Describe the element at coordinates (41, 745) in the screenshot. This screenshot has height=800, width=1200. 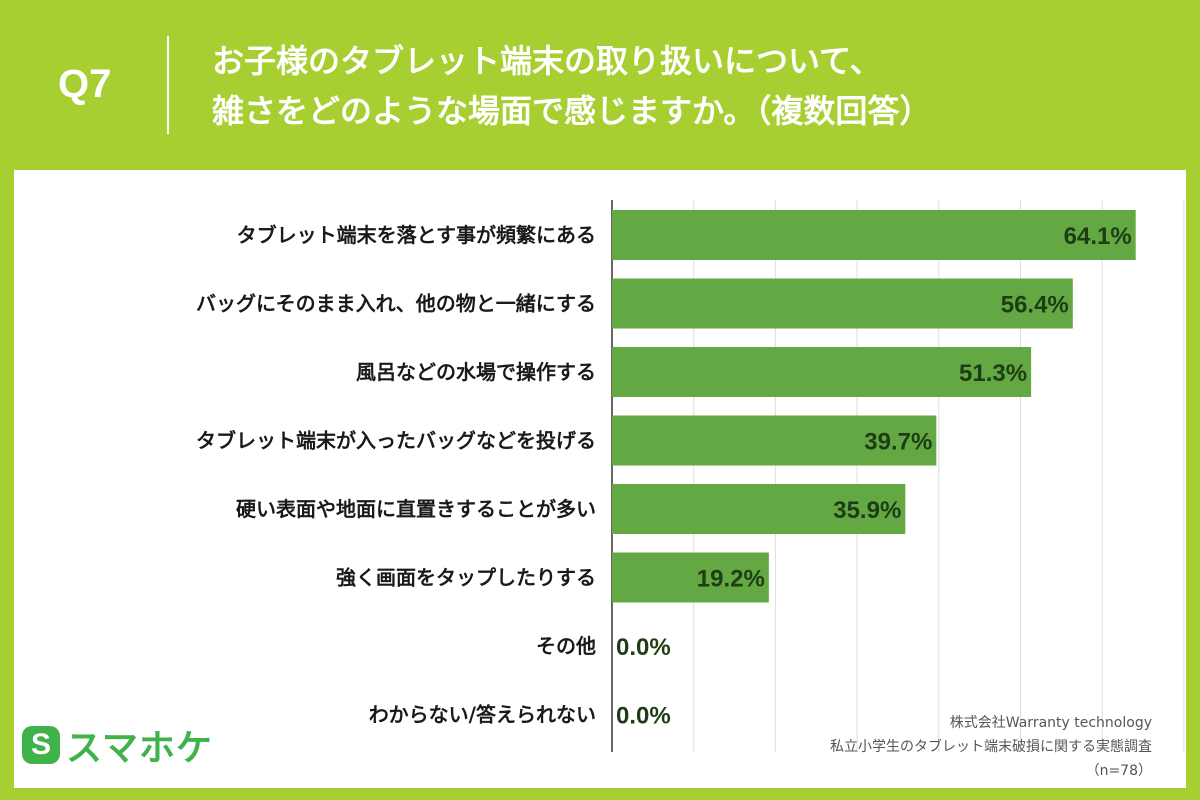
I see `logo-mark-icon: S` at that location.